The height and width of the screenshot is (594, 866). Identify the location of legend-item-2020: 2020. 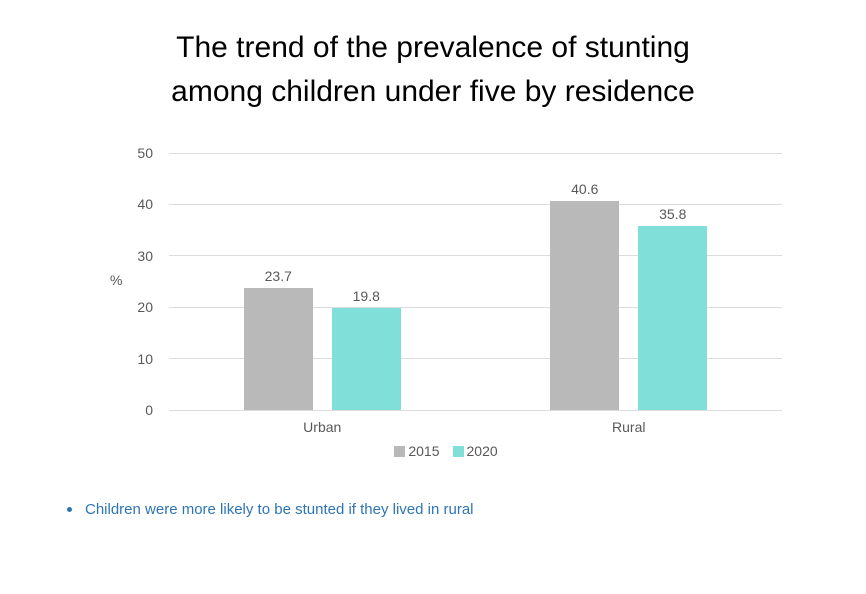
(475, 451).